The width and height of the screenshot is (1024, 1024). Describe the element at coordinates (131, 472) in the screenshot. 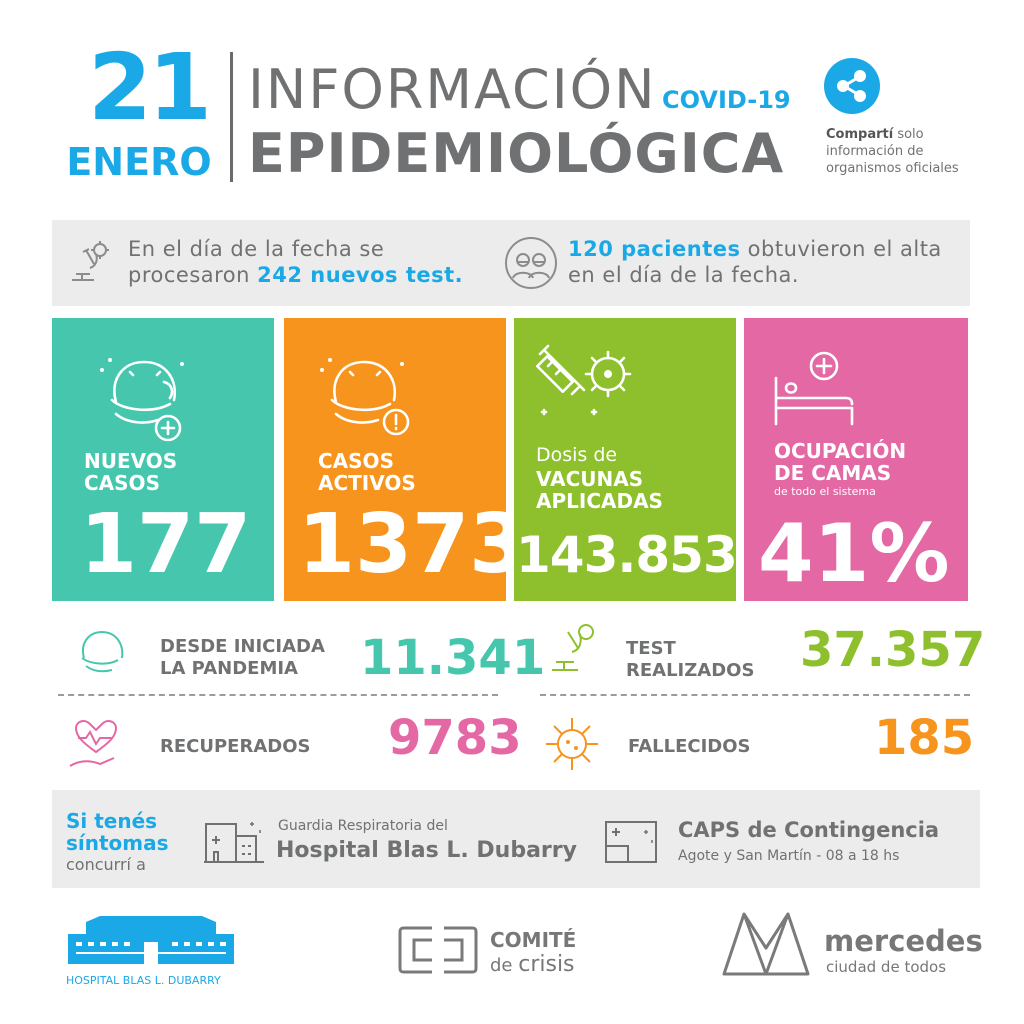

I see `card-label: NUEVOS CASOS` at that location.